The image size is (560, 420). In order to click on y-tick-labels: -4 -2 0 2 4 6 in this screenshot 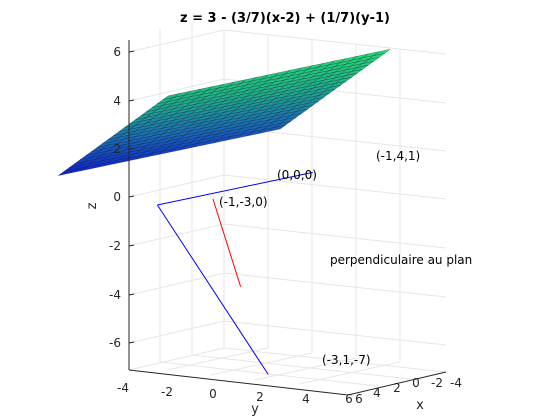, I will do `click(235, 393)`.